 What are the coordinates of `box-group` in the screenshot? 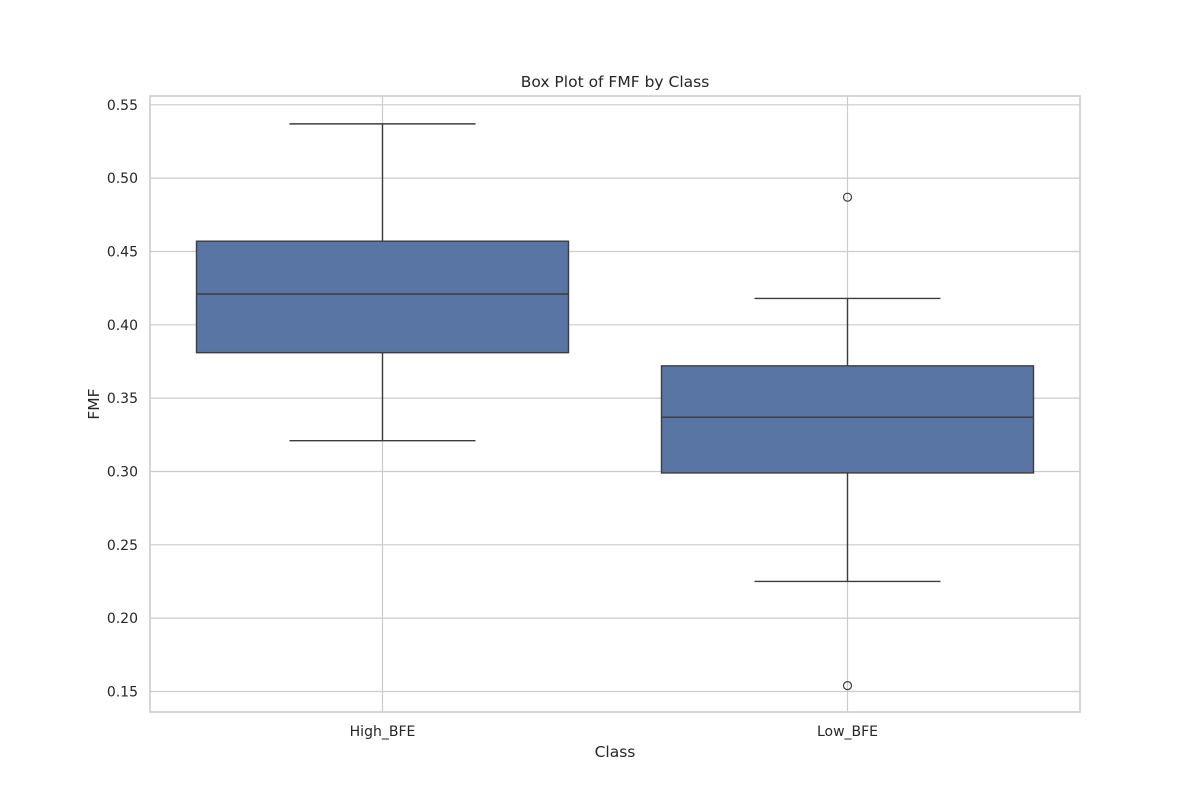 It's located at (382, 282).